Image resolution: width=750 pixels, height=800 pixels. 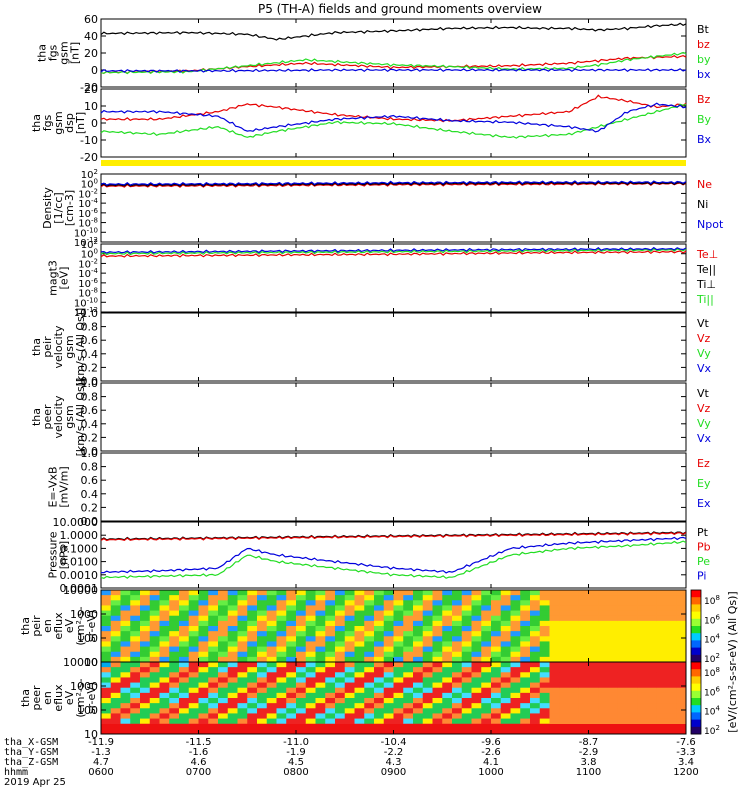 What do you see at coordinates (704, 423) in the screenshot?
I see `legend-entry: Vy` at bounding box center [704, 423].